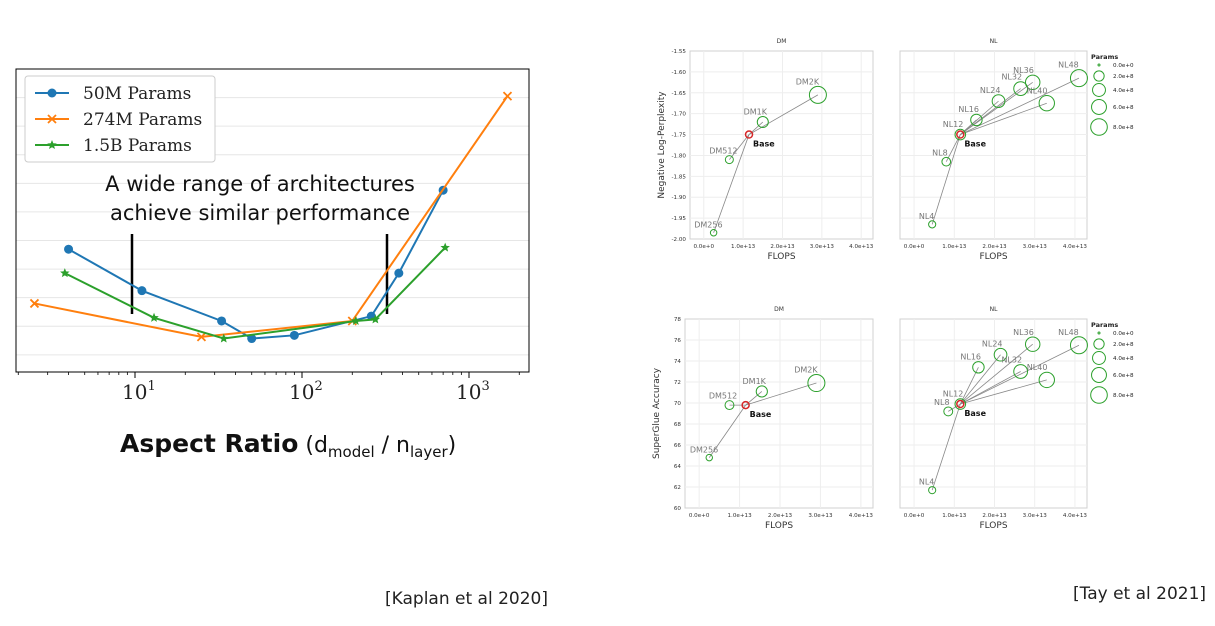 This screenshot has width=1215, height=626. What do you see at coordinates (1023, 332) in the screenshot?
I see `point-label: NL36` at bounding box center [1023, 332].